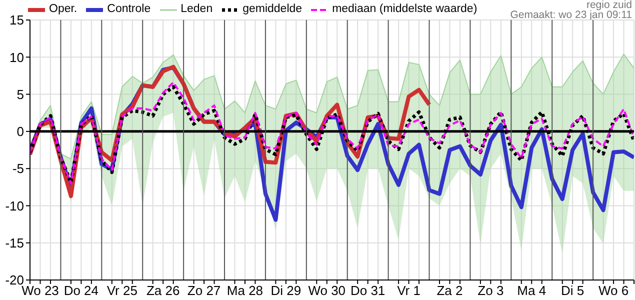  I want to click on x-tick-label: Do 31, so click(368, 290).